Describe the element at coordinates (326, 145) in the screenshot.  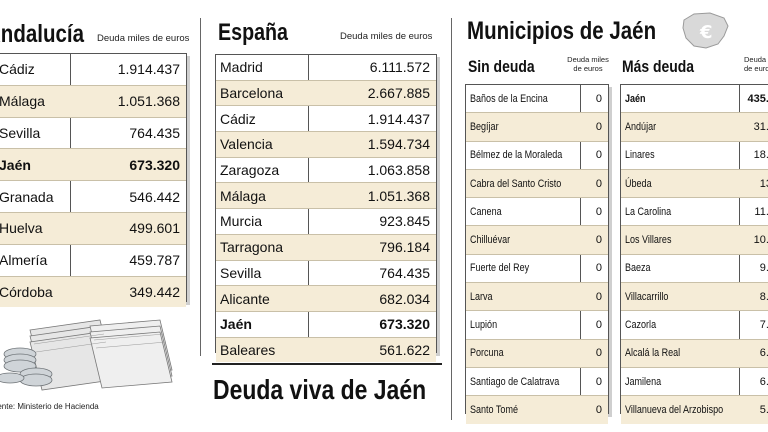
I see `espana-row: Valencia 1.594.734` at that location.